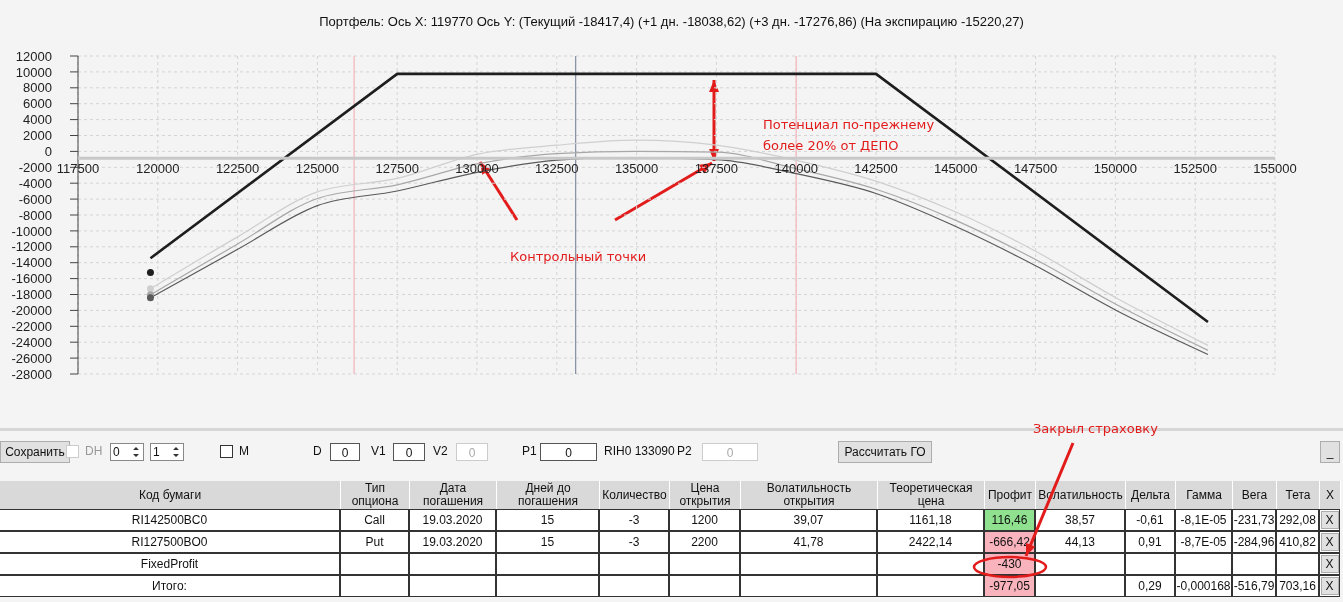 This screenshot has height=602, width=1343. I want to click on y-tick-label: -12000, so click(31, 247).